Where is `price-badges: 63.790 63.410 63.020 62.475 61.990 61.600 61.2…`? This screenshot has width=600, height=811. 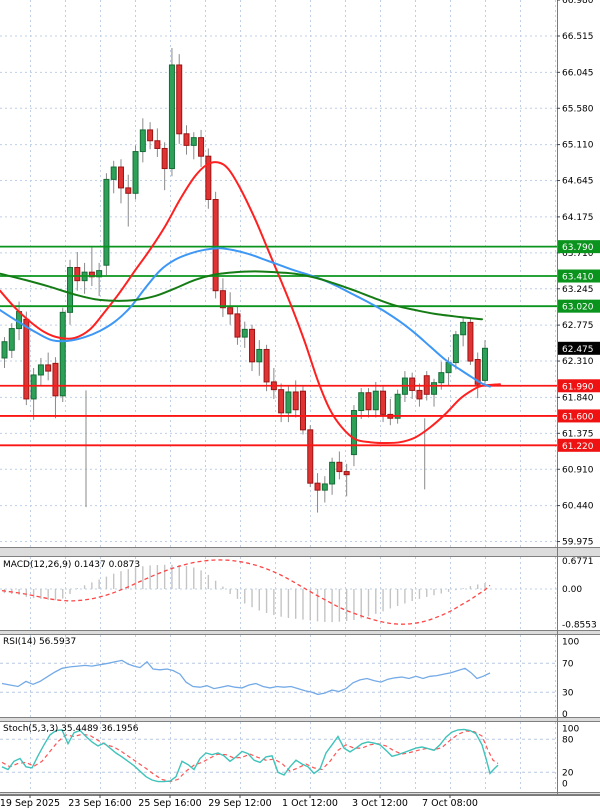 price-badges: 63.790 63.410 63.020 62.475 61.990 61.600 61.2… is located at coordinates (579, 346).